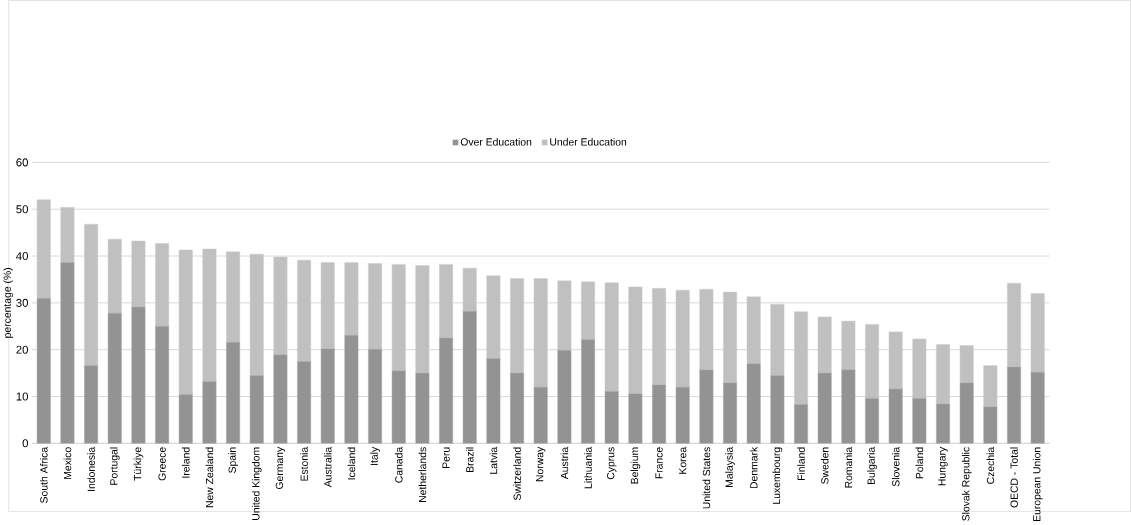 Image resolution: width=1131 pixels, height=525 pixels. Describe the element at coordinates (375, 455) in the screenshot. I see `x-tick-label: Italy` at that location.